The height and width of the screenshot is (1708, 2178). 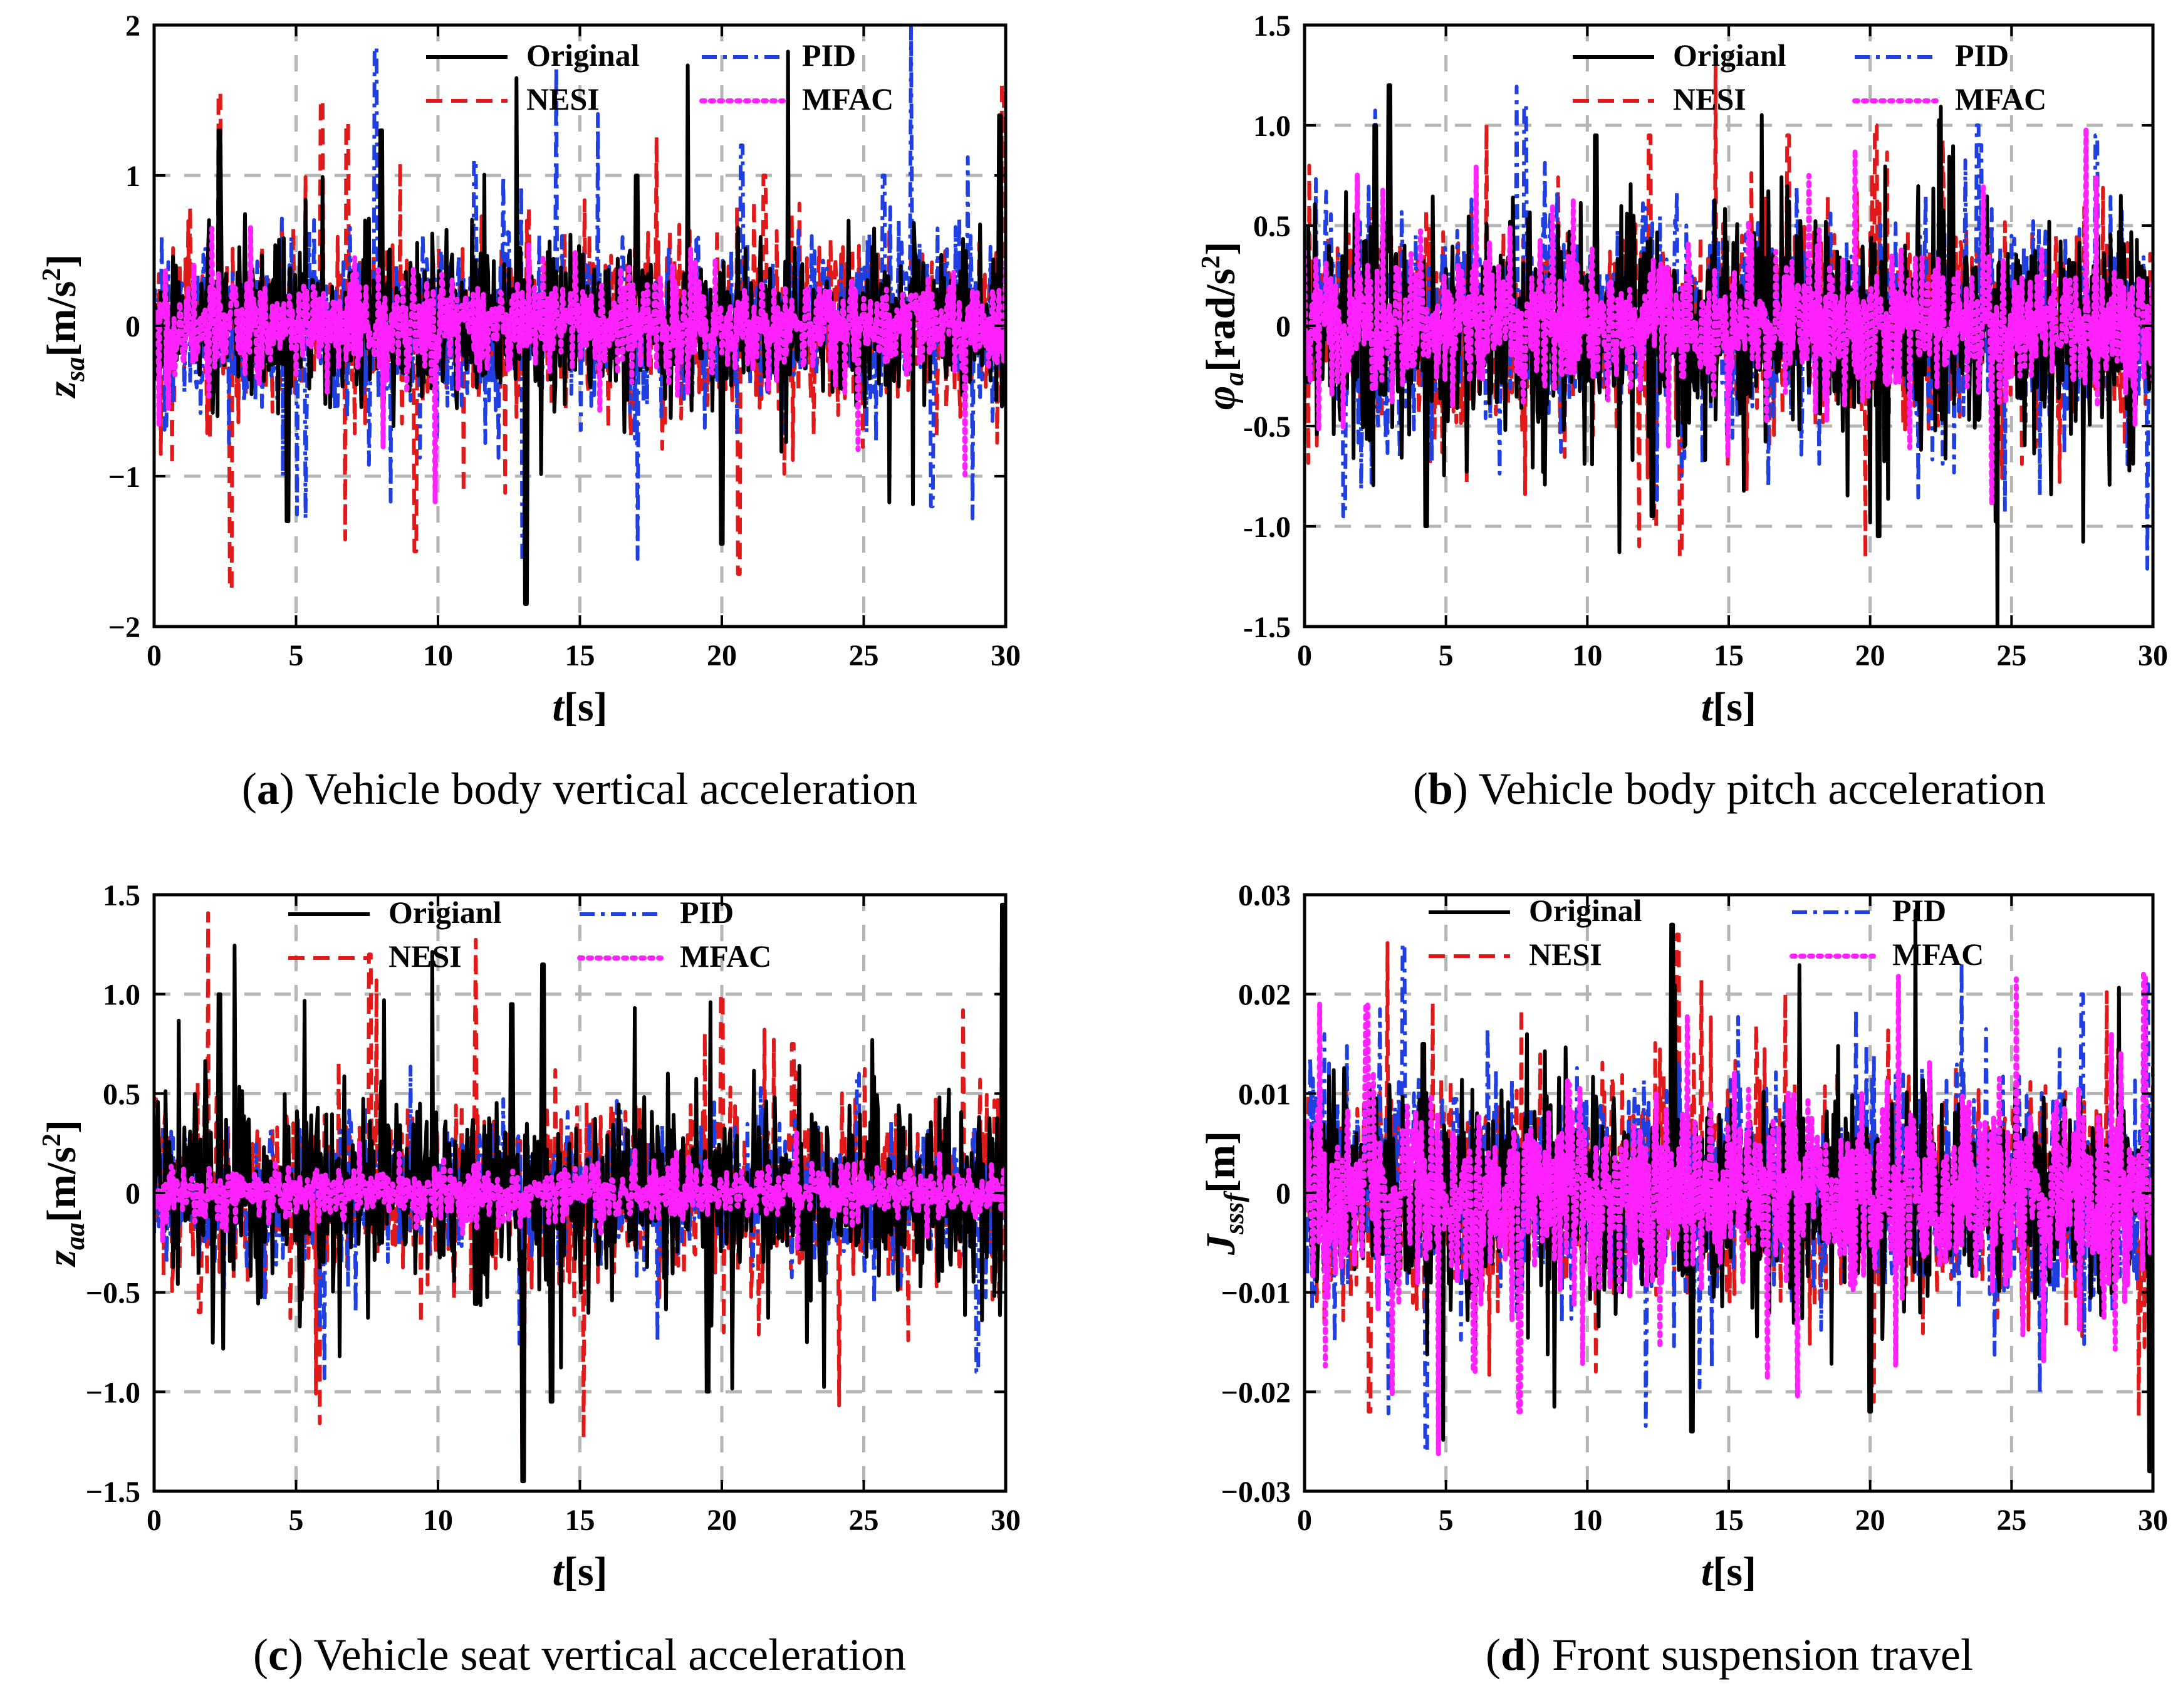 I want to click on y-axis-label: zaa[m/s2], so click(x=64, y=1194).